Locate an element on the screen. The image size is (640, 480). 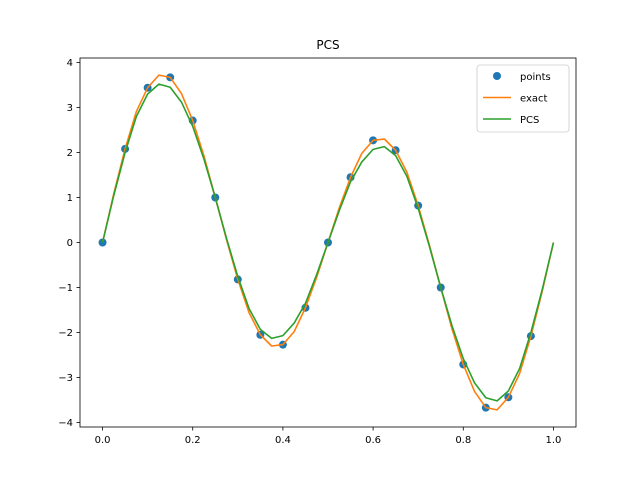
y-tick-label: 2 is located at coordinates (70, 153).